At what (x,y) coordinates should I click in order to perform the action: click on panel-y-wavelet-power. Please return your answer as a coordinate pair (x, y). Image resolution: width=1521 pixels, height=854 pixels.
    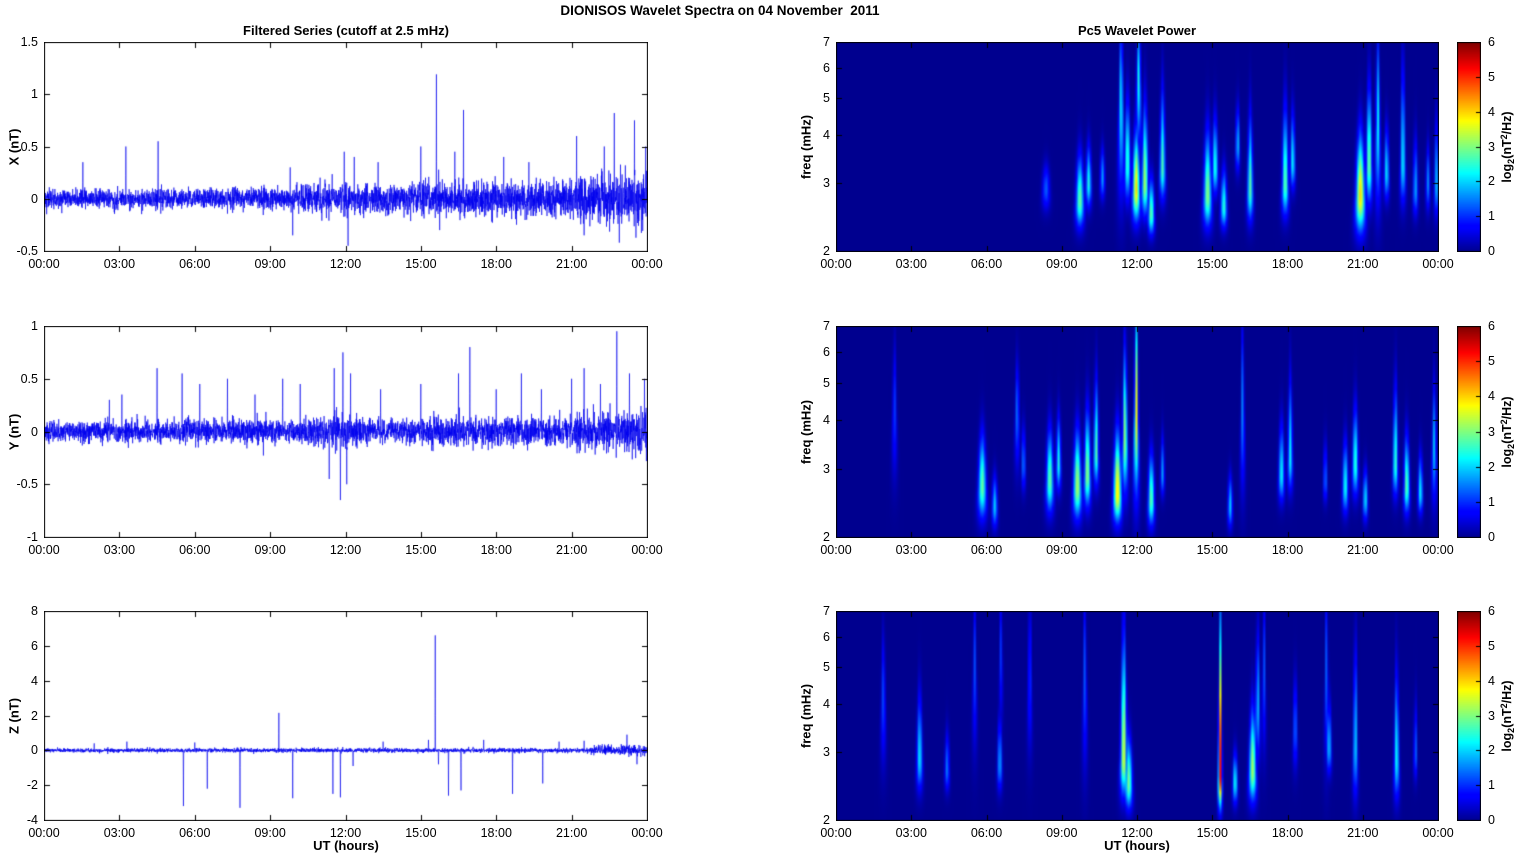
    Looking at the image, I should click on (1137, 432).